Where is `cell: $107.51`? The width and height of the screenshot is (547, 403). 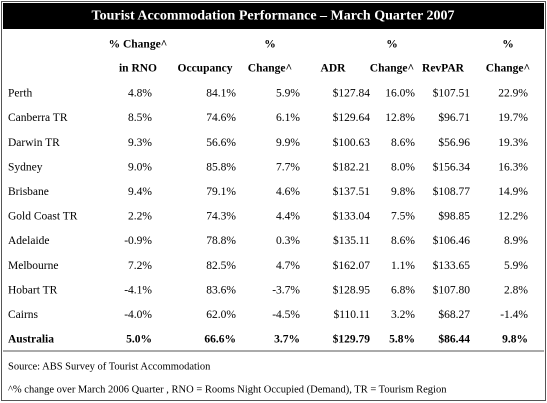
cell: $107.51 is located at coordinates (452, 93).